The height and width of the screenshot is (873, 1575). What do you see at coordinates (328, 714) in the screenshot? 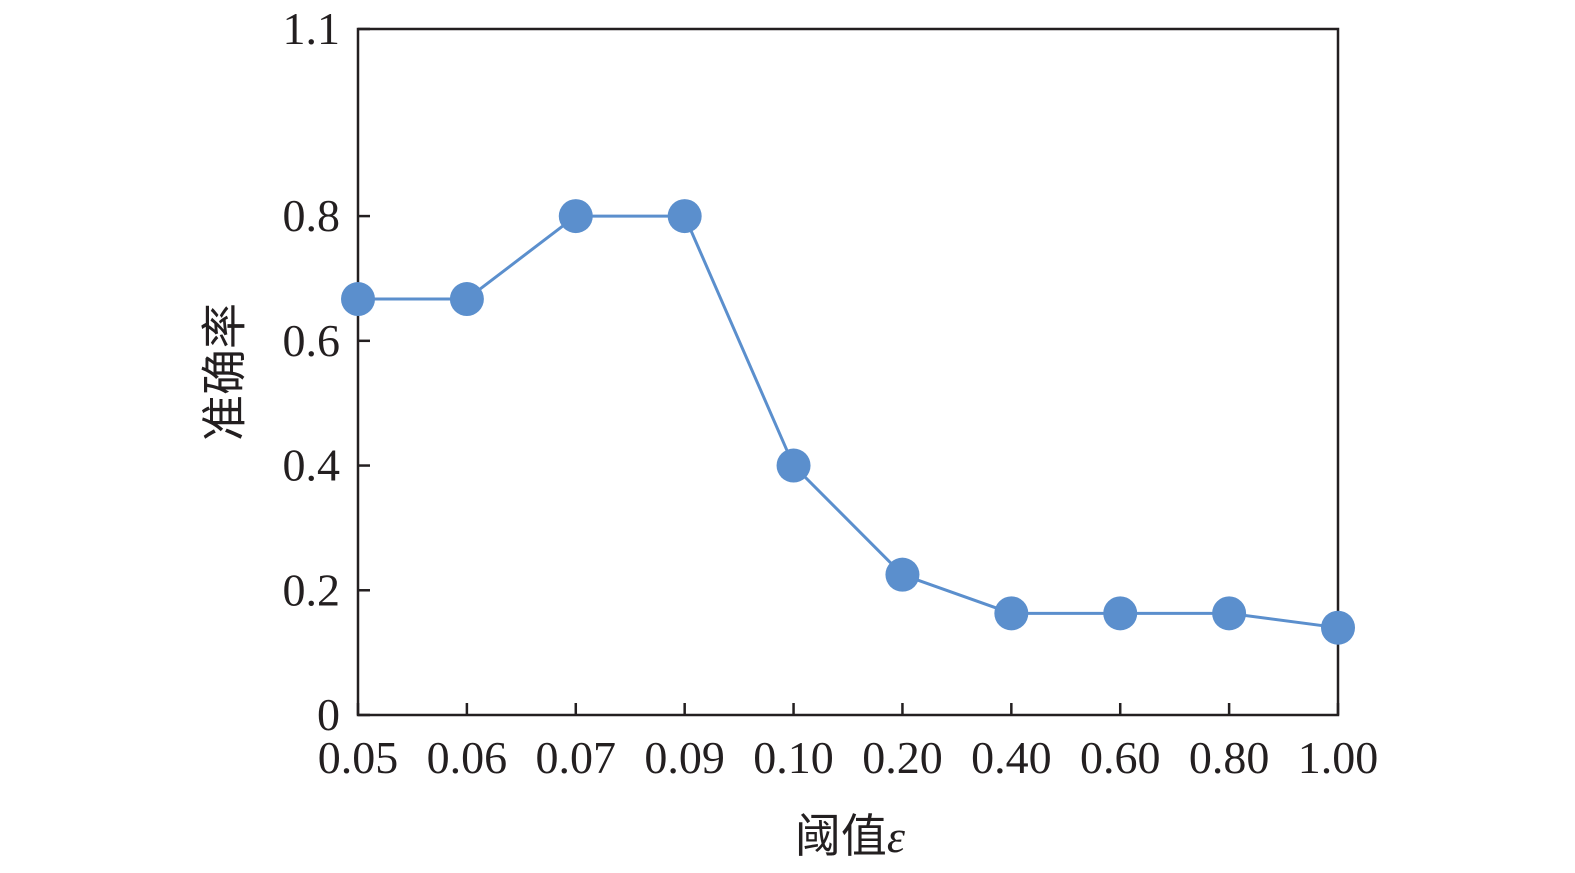
I see `y-tick-label: 0` at bounding box center [328, 714].